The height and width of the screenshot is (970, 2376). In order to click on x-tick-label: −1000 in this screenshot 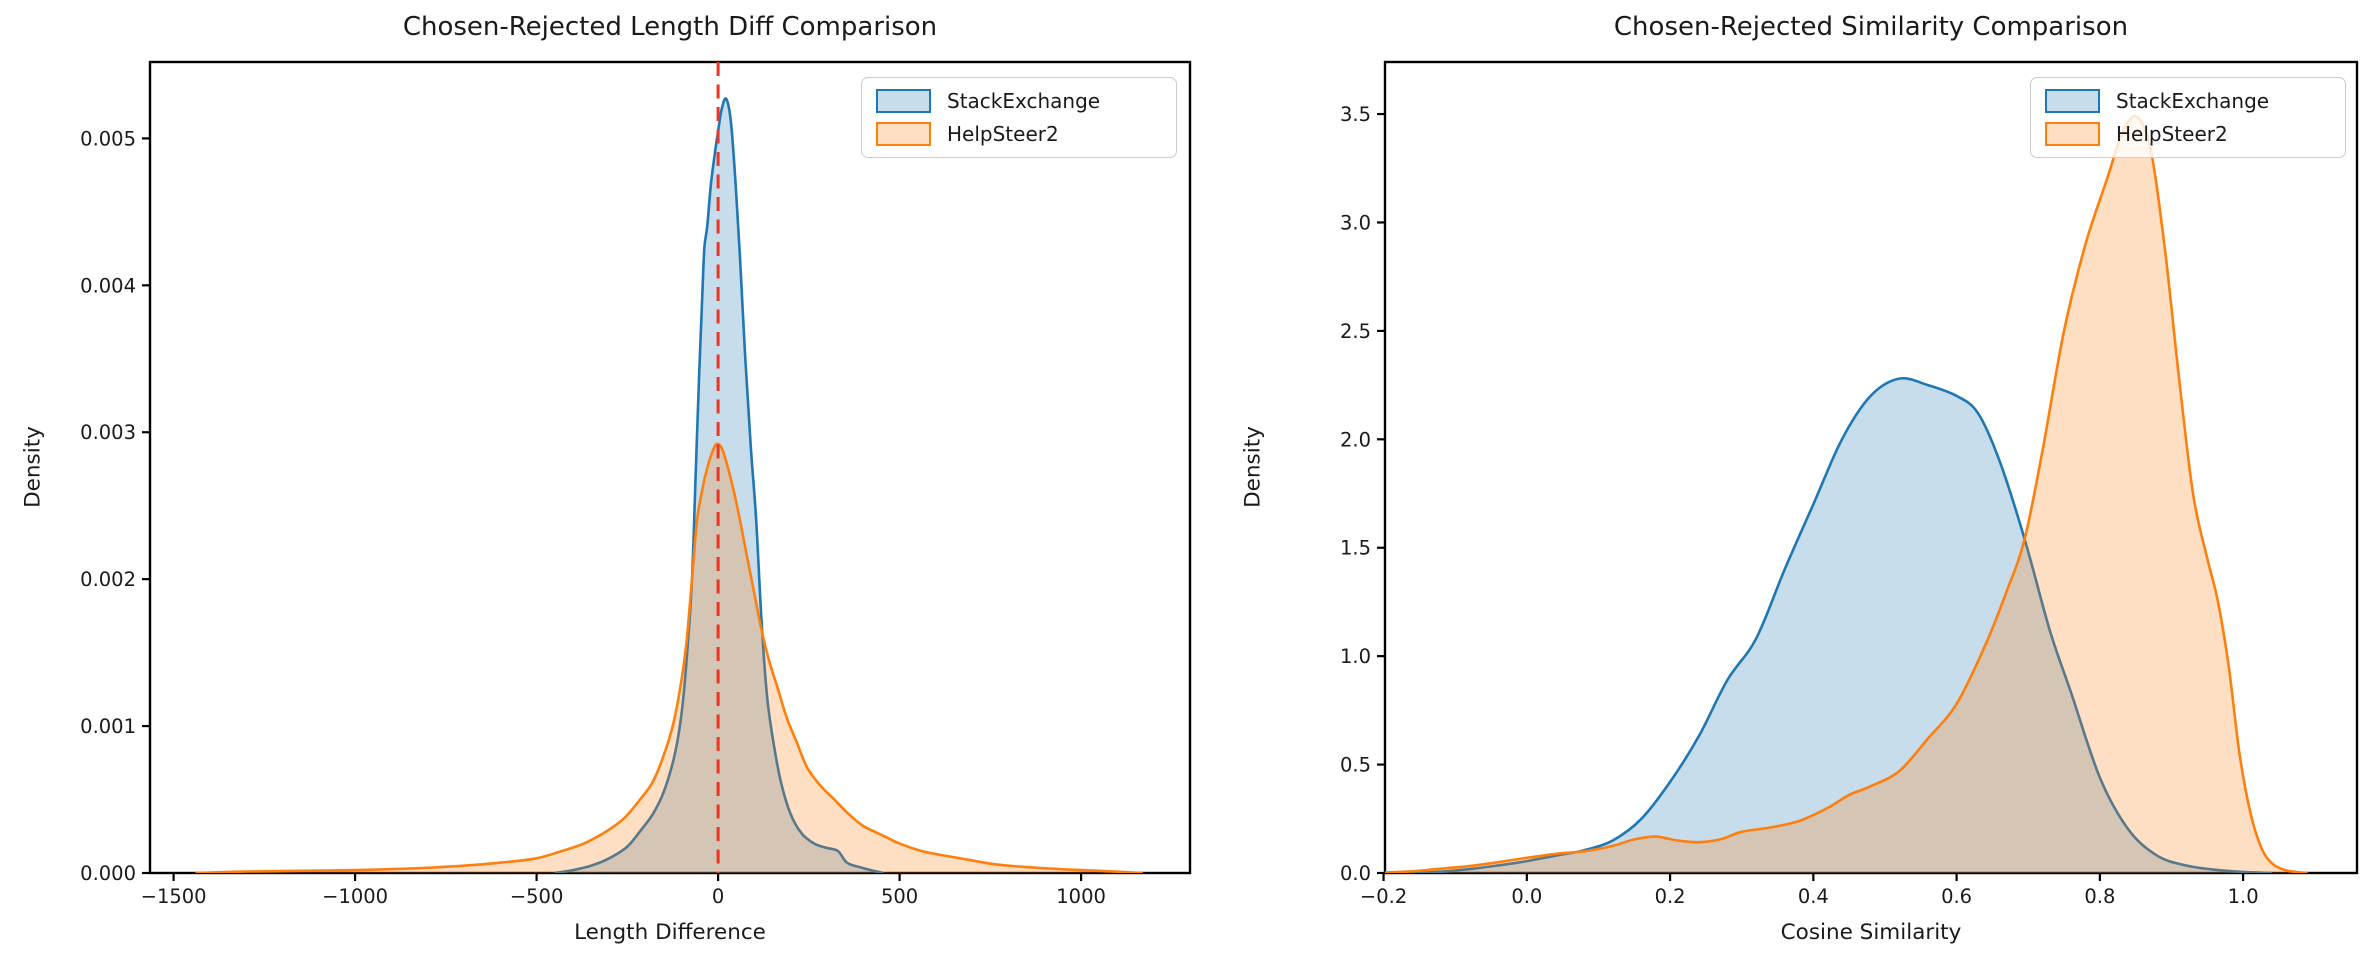, I will do `click(355, 896)`.